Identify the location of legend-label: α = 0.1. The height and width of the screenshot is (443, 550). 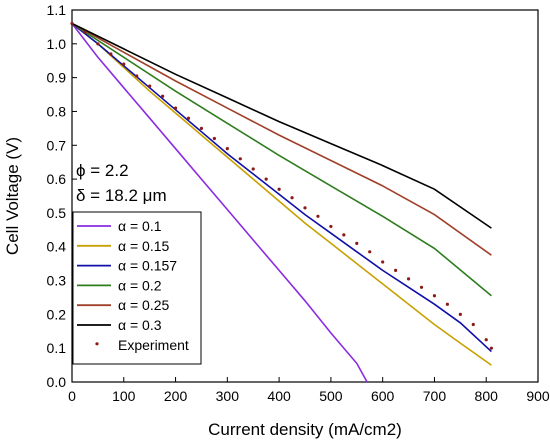
(140, 226).